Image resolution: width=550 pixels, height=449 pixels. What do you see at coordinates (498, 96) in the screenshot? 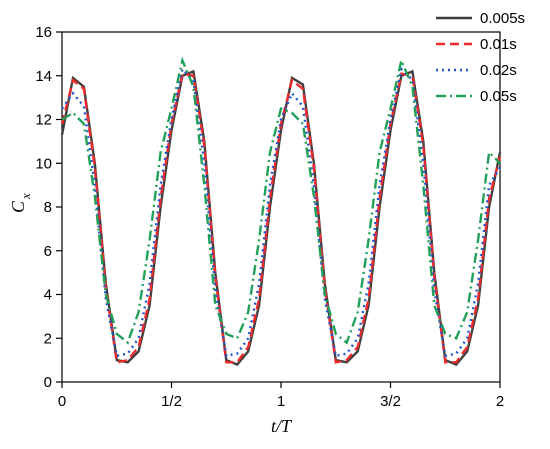
I see `legend-label: 0.05s` at bounding box center [498, 96].